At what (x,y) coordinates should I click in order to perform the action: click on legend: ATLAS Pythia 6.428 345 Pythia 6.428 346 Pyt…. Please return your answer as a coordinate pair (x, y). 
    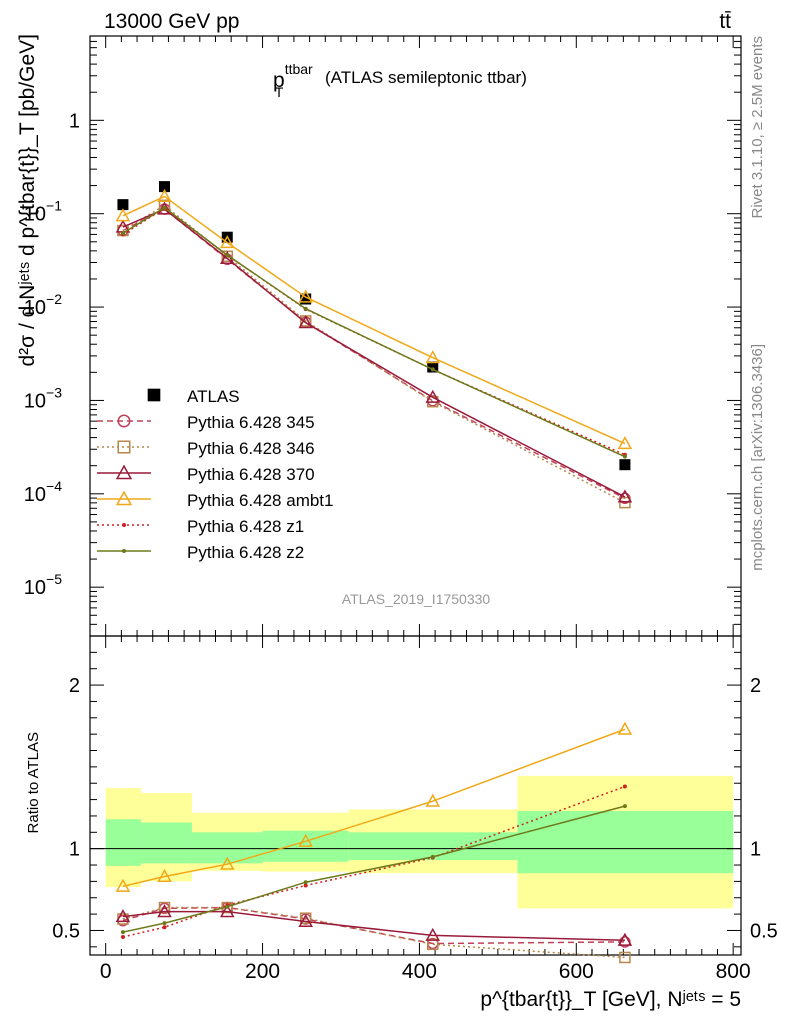
    Looking at the image, I should click on (215, 474).